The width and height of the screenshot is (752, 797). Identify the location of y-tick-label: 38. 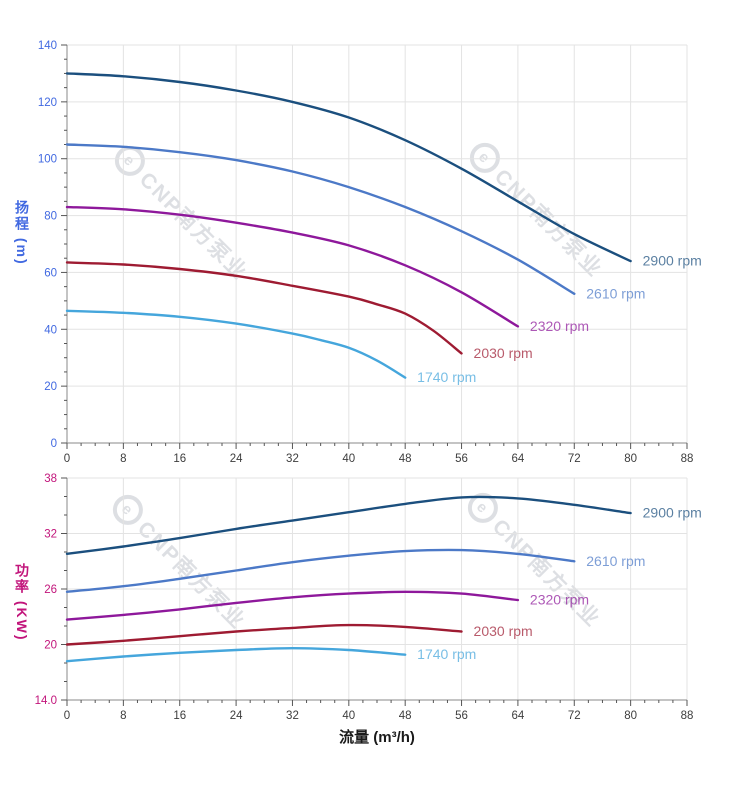
(50, 479).